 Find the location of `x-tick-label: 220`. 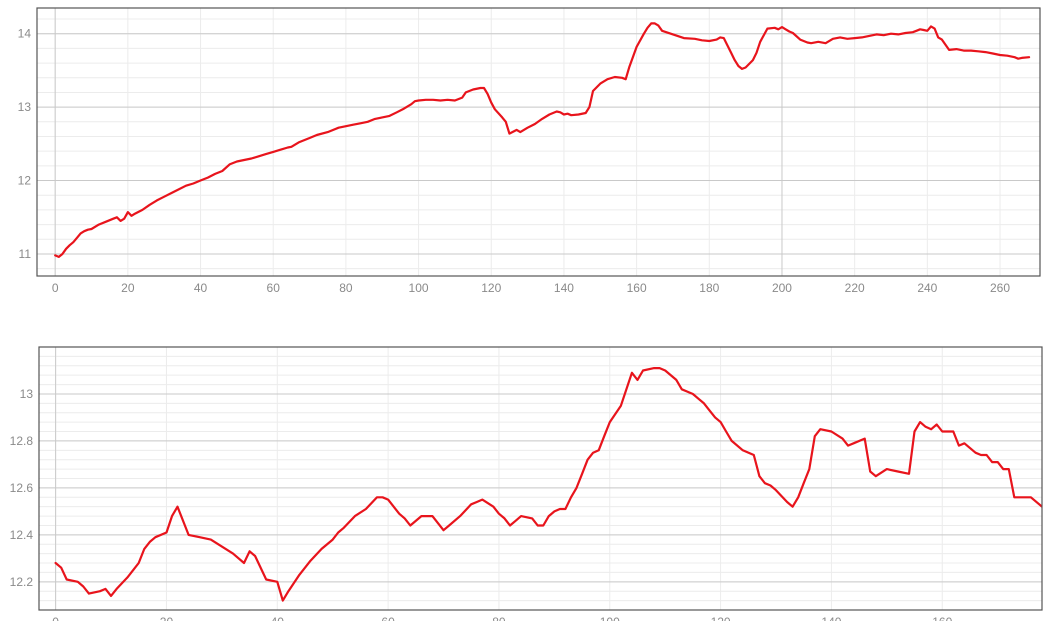

x-tick-label: 220 is located at coordinates (855, 288).